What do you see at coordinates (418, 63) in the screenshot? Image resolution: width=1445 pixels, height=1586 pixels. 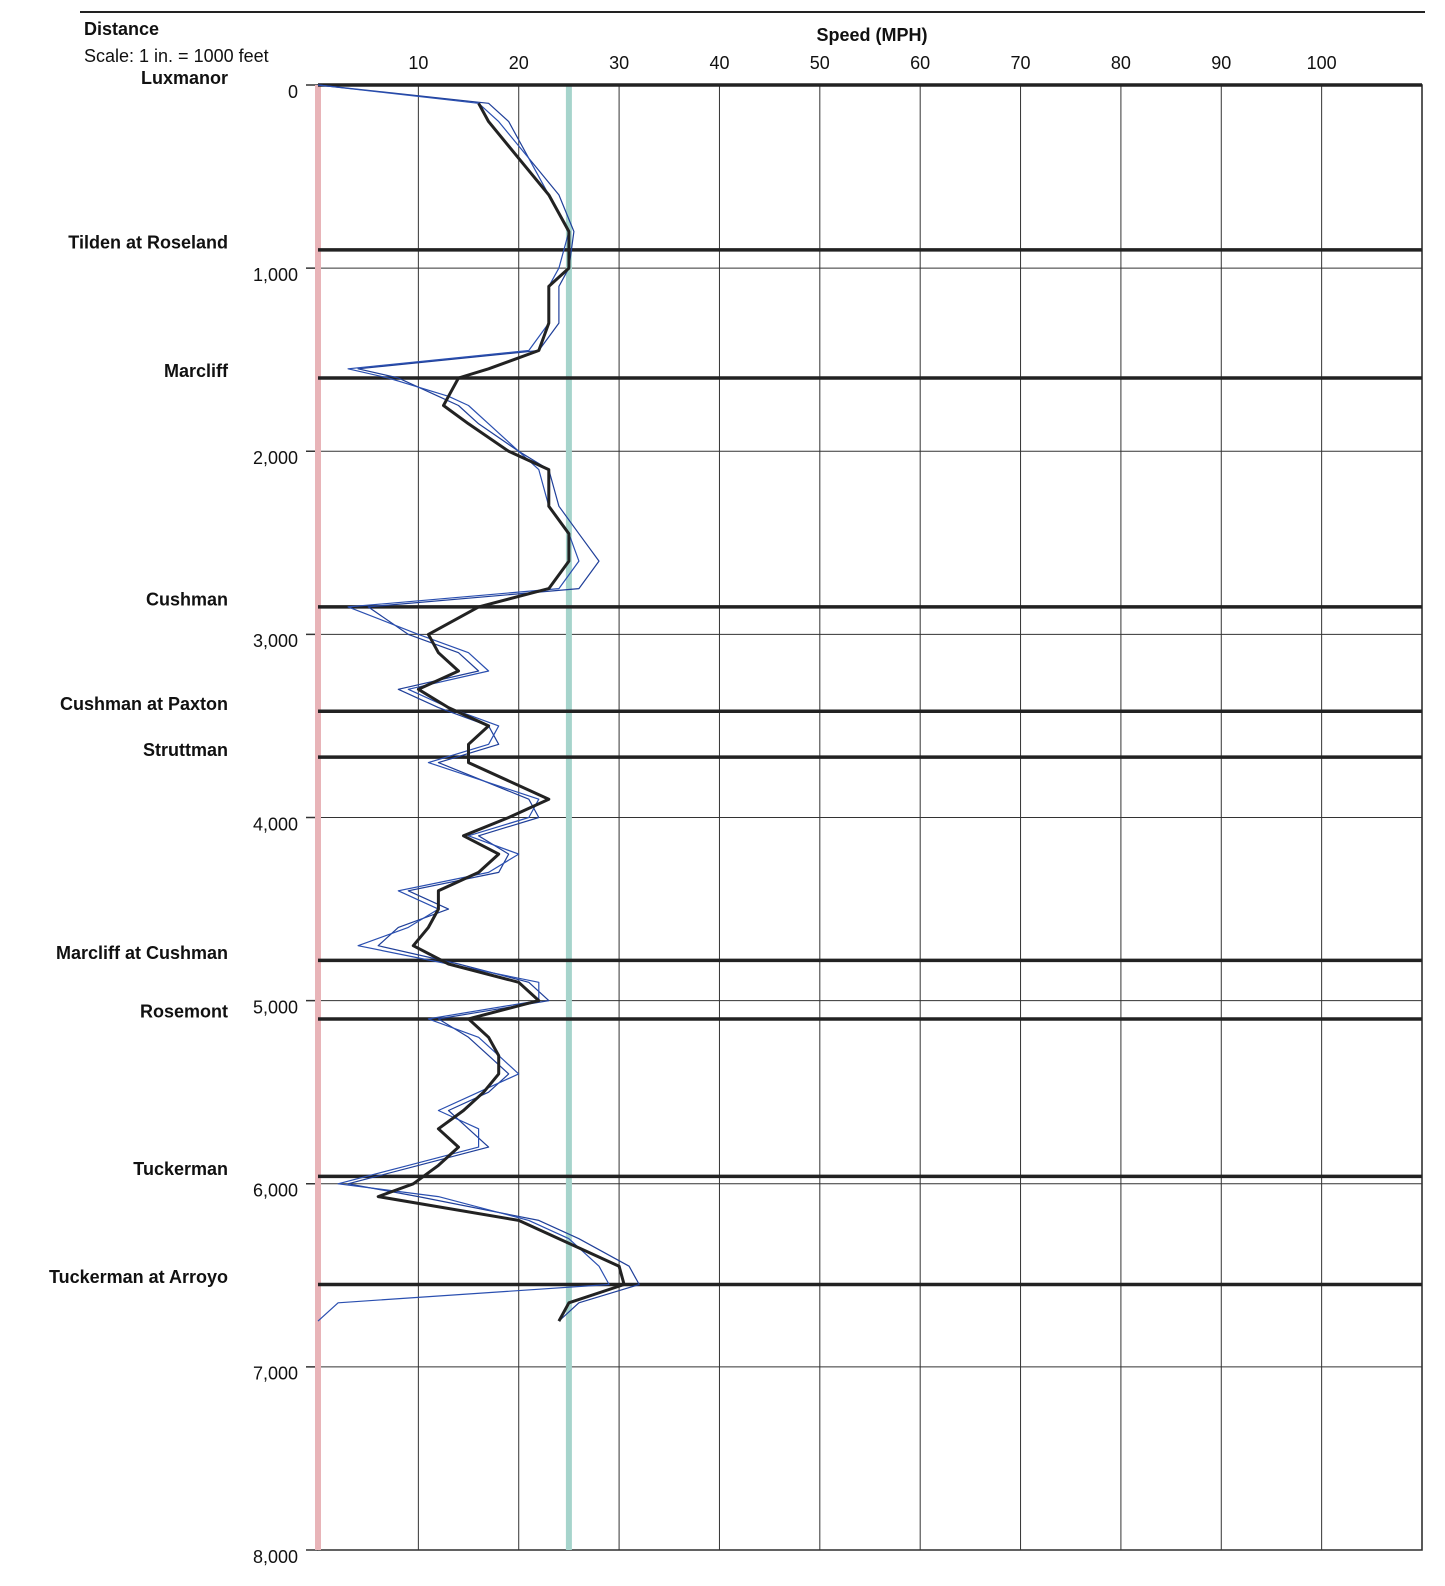 I see `x-tick-label: 10` at bounding box center [418, 63].